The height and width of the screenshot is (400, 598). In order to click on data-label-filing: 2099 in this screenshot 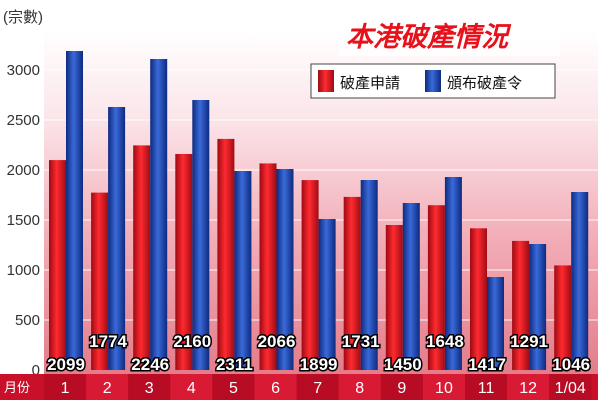, I will do `click(66, 364)`.